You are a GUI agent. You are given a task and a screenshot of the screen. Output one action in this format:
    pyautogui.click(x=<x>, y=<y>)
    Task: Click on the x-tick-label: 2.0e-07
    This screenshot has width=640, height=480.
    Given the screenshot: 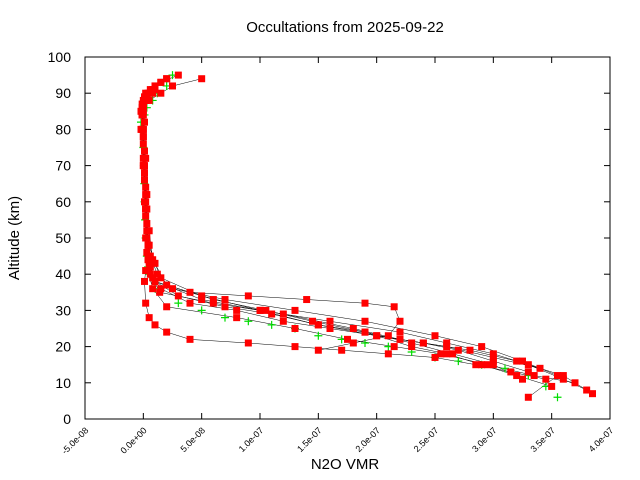 What is the action you would take?
    pyautogui.click(x=367, y=439)
    